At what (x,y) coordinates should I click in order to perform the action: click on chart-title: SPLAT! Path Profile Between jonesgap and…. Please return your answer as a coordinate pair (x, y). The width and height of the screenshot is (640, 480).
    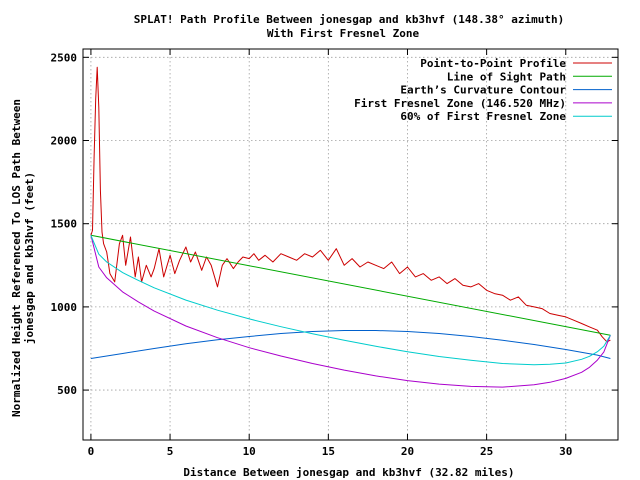
    Looking at the image, I should click on (349, 19).